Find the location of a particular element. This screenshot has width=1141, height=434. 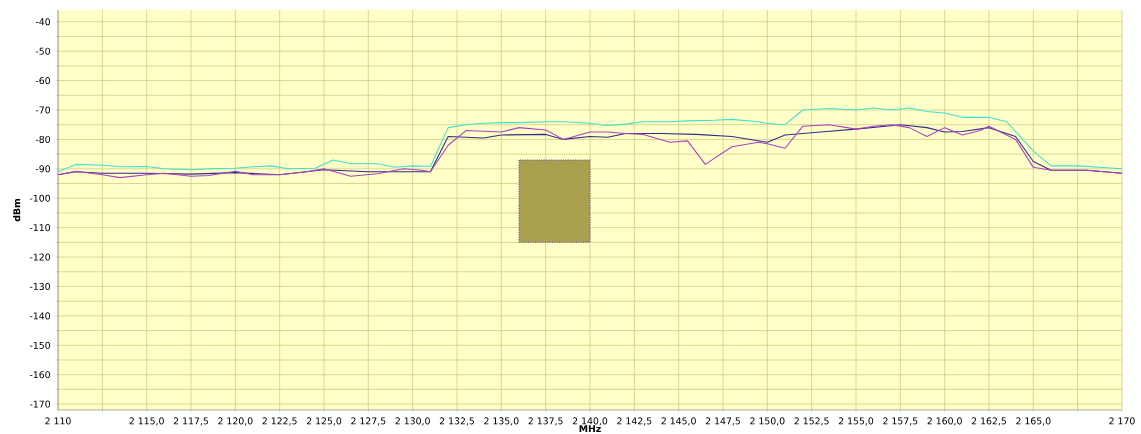

y-tick-label: -70 is located at coordinates (43, 110).